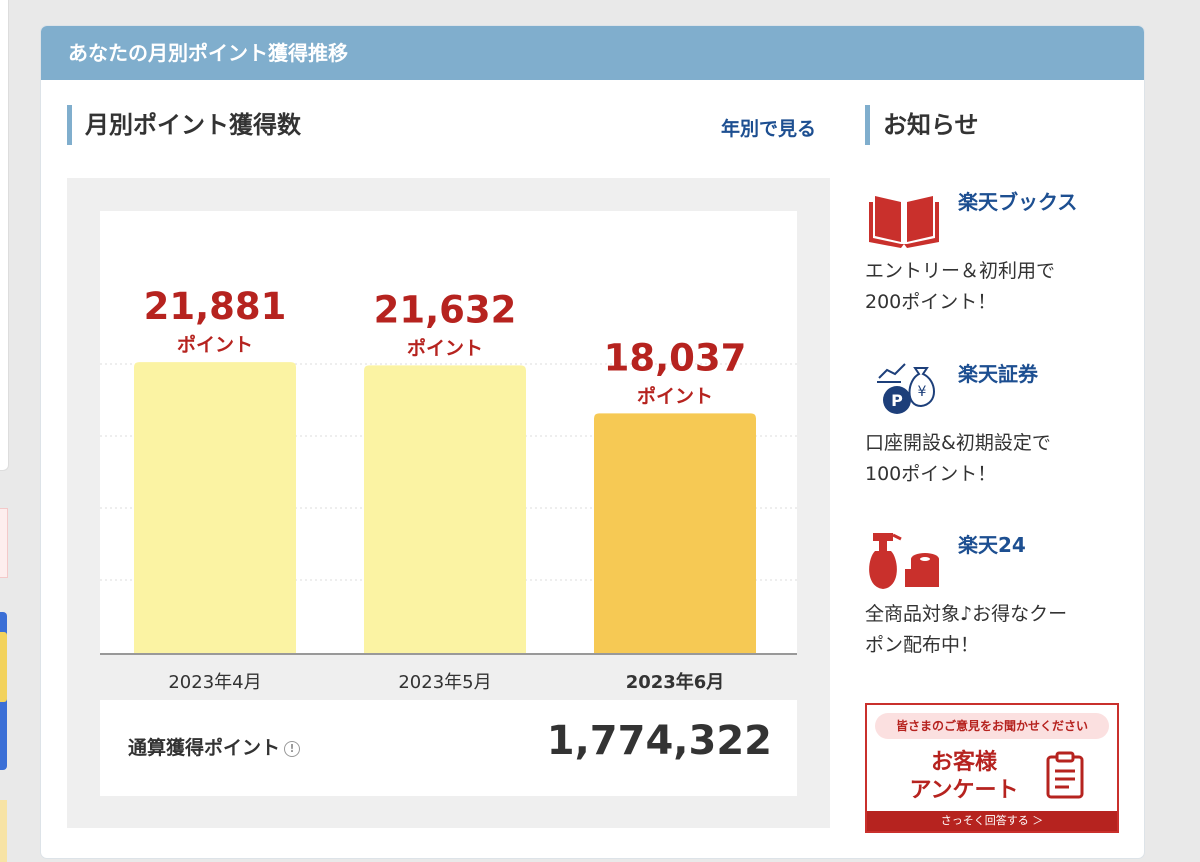 This screenshot has height=862, width=1200. What do you see at coordinates (659, 741) in the screenshot?
I see `total-points-value: 1,774,322` at bounding box center [659, 741].